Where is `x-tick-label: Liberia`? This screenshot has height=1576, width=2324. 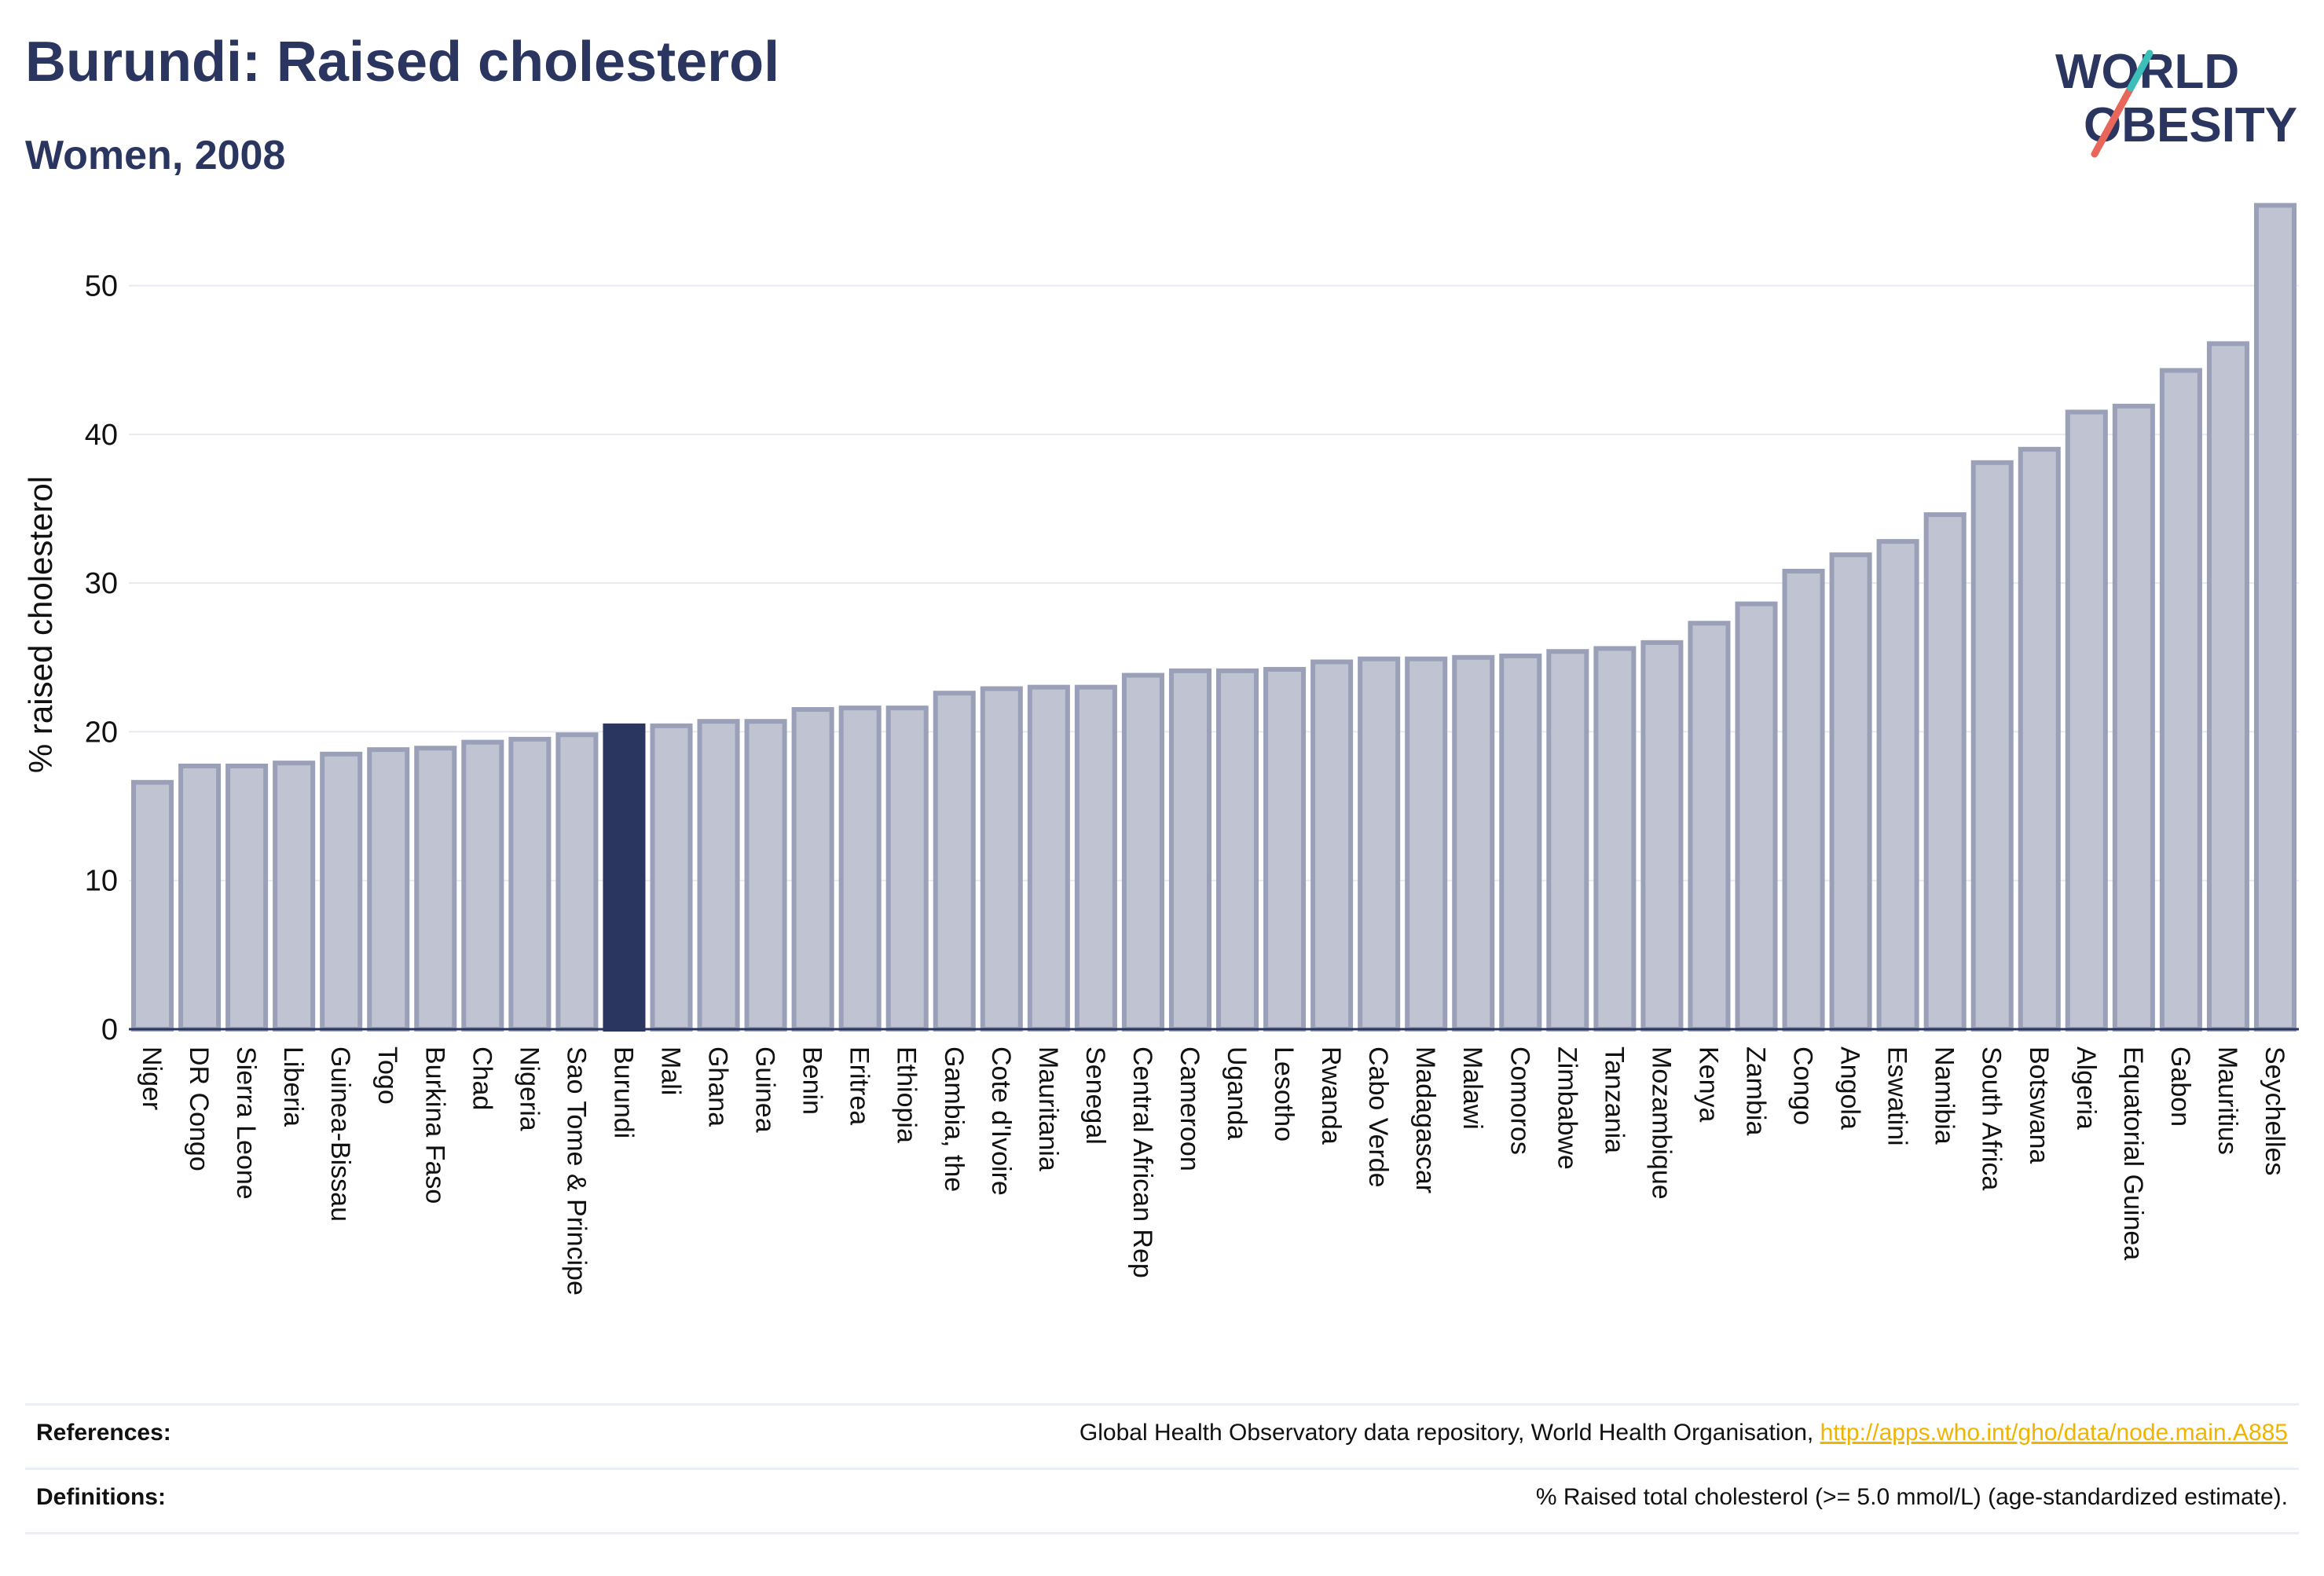
x-tick-label: Liberia is located at coordinates (293, 1086).